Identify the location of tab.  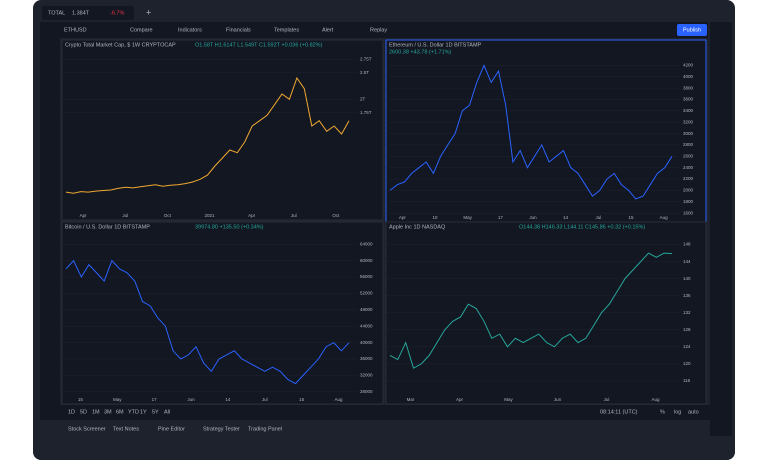
(88, 13).